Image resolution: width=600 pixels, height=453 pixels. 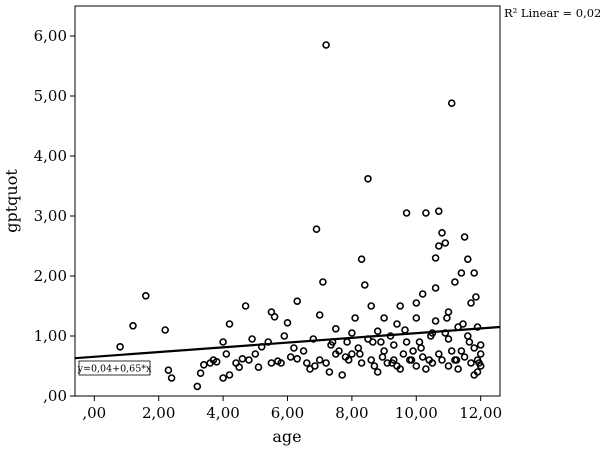 I want to click on y-tick-label-2: 2,00, so click(x=50, y=276).